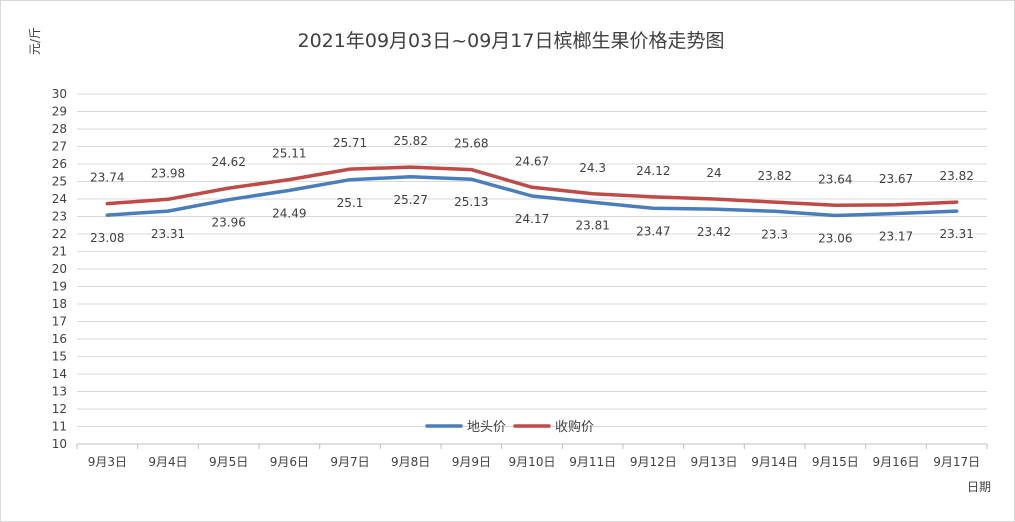 The width and height of the screenshot is (1015, 522). Describe the element at coordinates (653, 231) in the screenshot. I see `data-label: 23.47` at that location.